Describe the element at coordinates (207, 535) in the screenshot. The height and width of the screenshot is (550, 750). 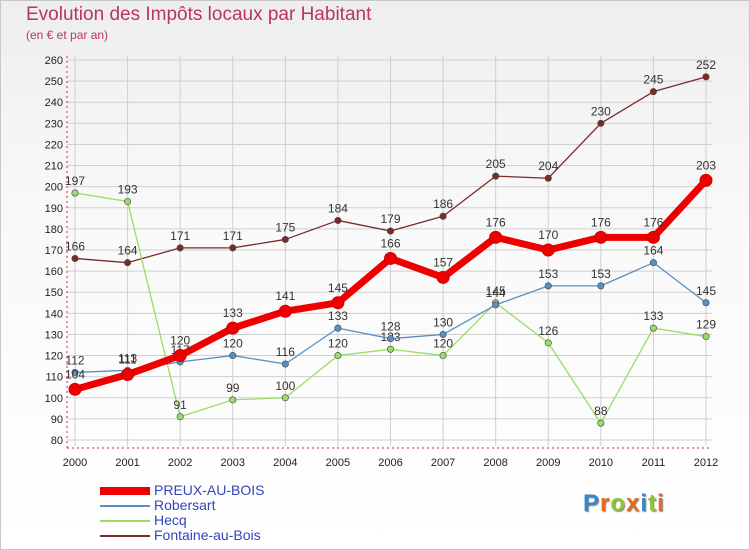
I see `legend-label: Fontaine-au-Bois` at that location.